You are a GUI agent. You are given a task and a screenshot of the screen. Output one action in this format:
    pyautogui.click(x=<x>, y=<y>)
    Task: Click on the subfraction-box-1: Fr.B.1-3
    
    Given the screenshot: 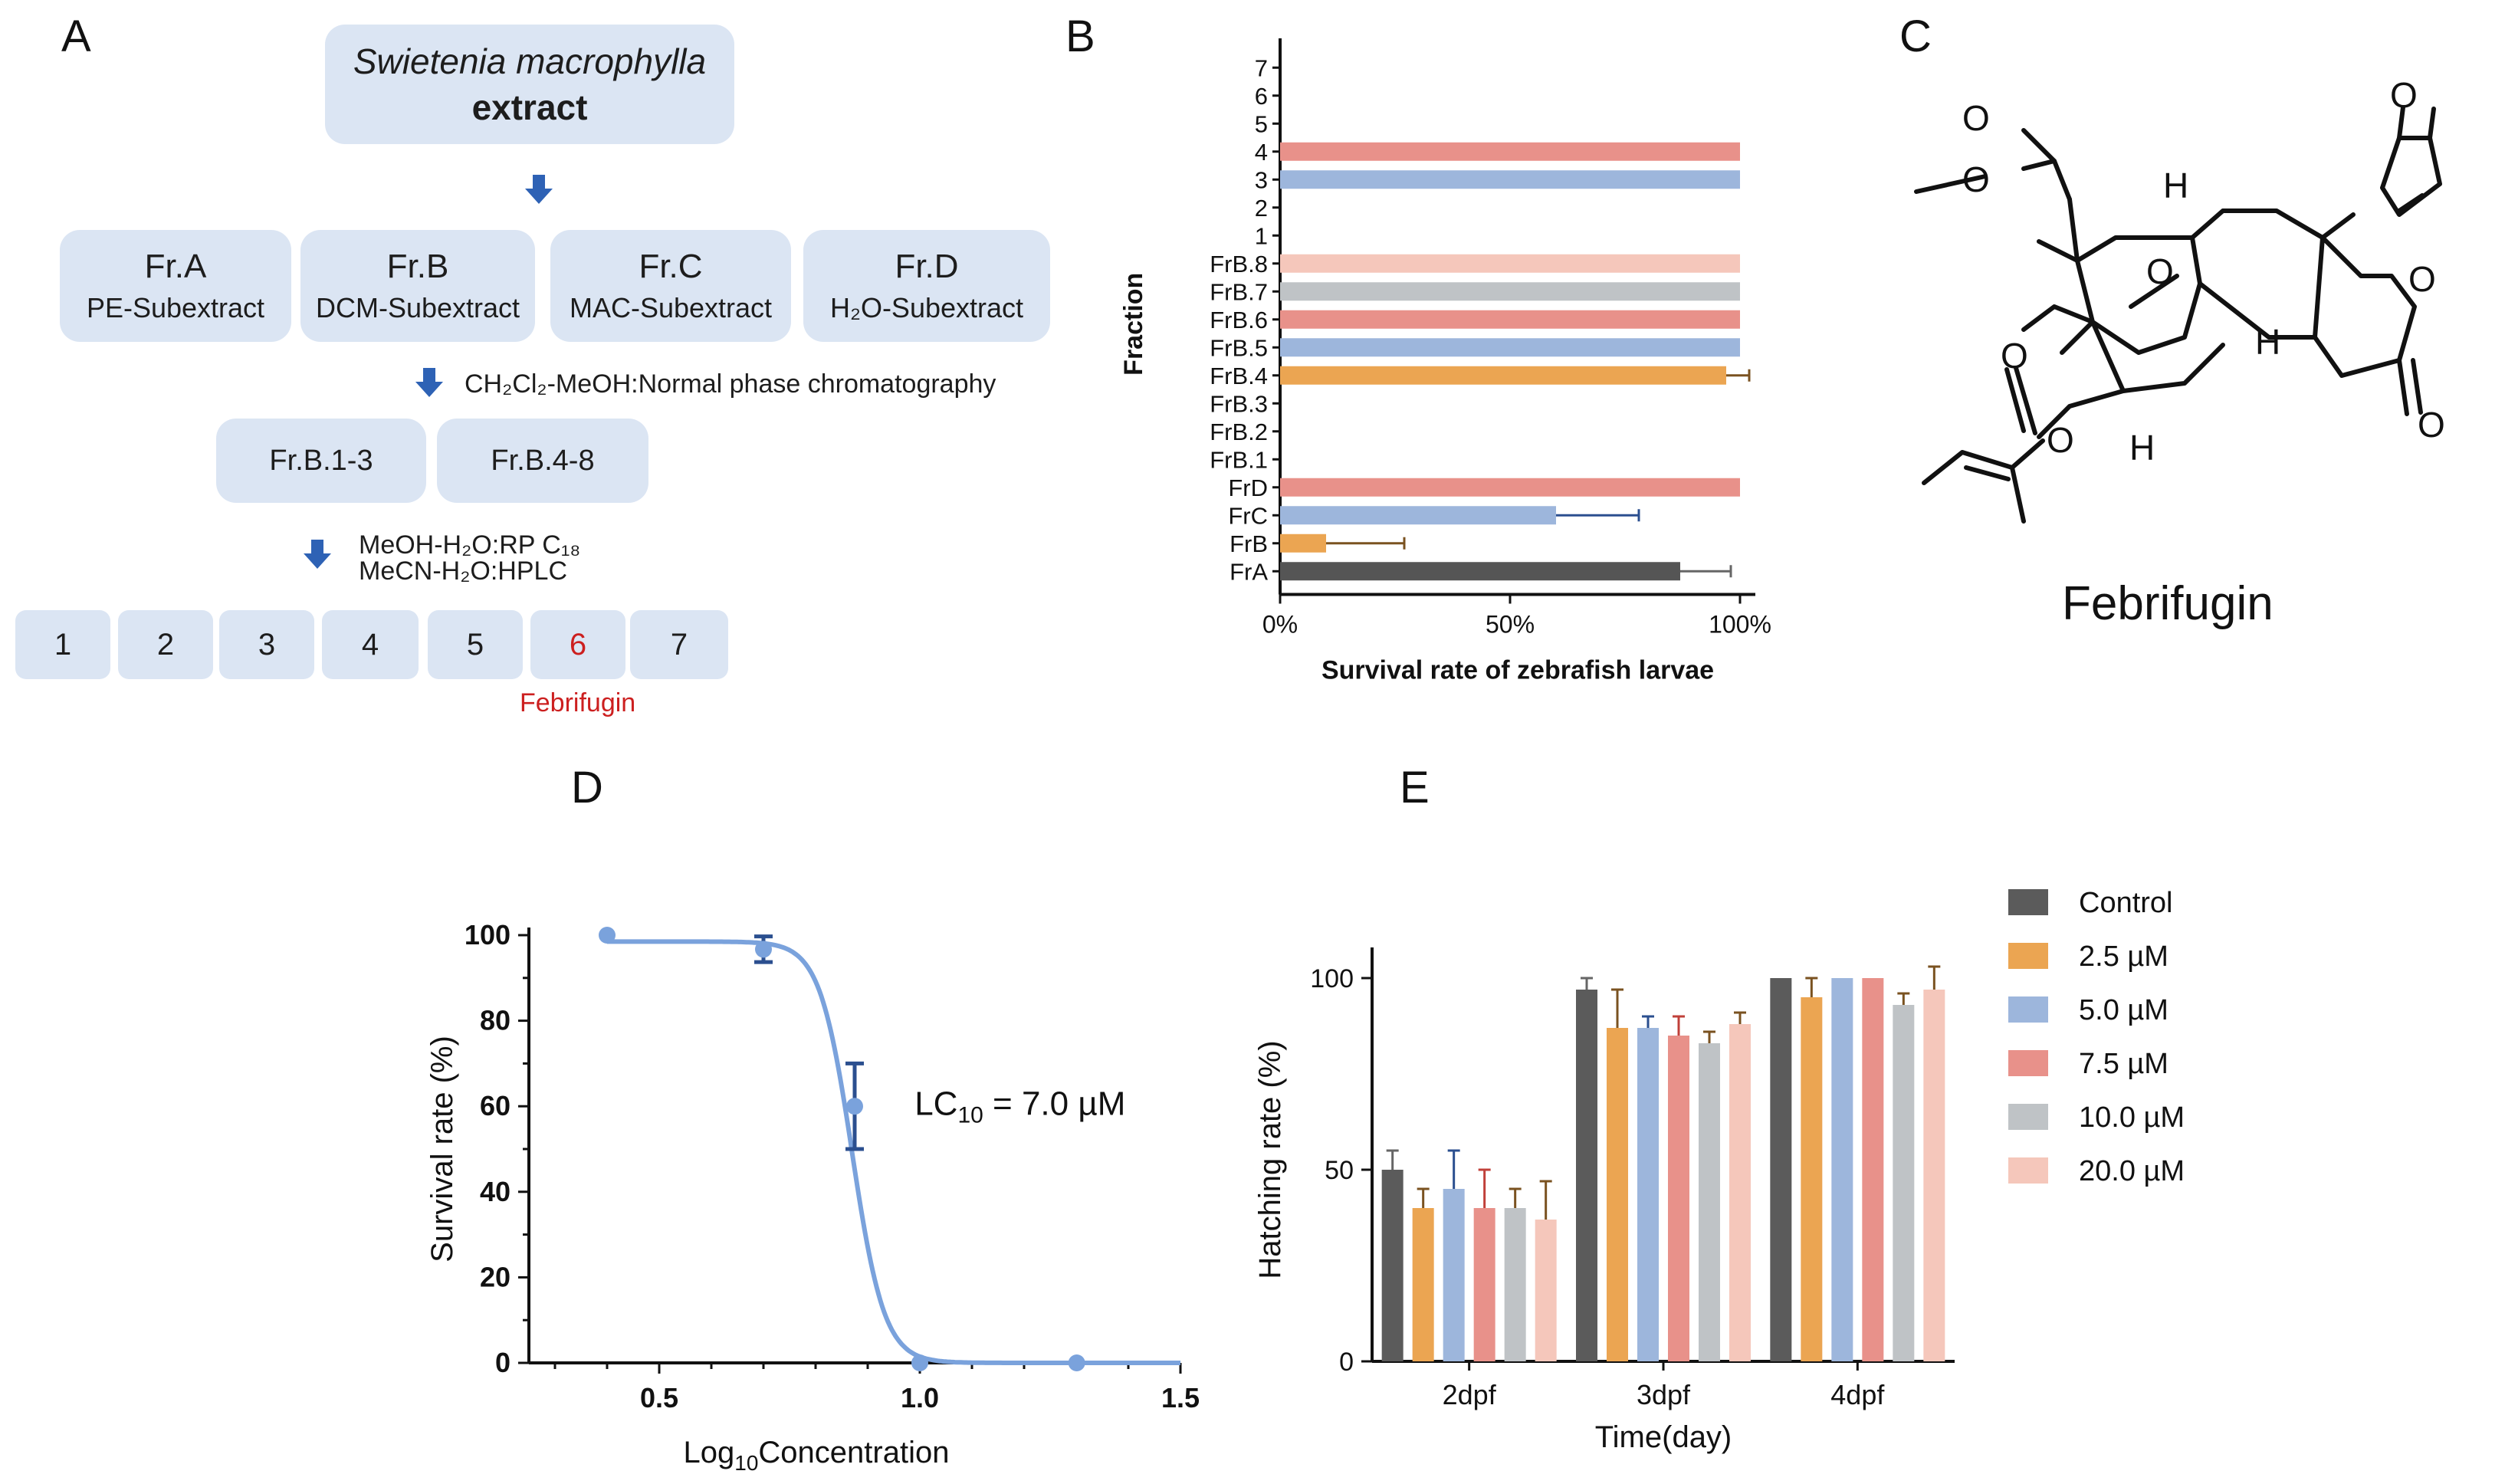 What is the action you would take?
    pyautogui.click(x=321, y=461)
    